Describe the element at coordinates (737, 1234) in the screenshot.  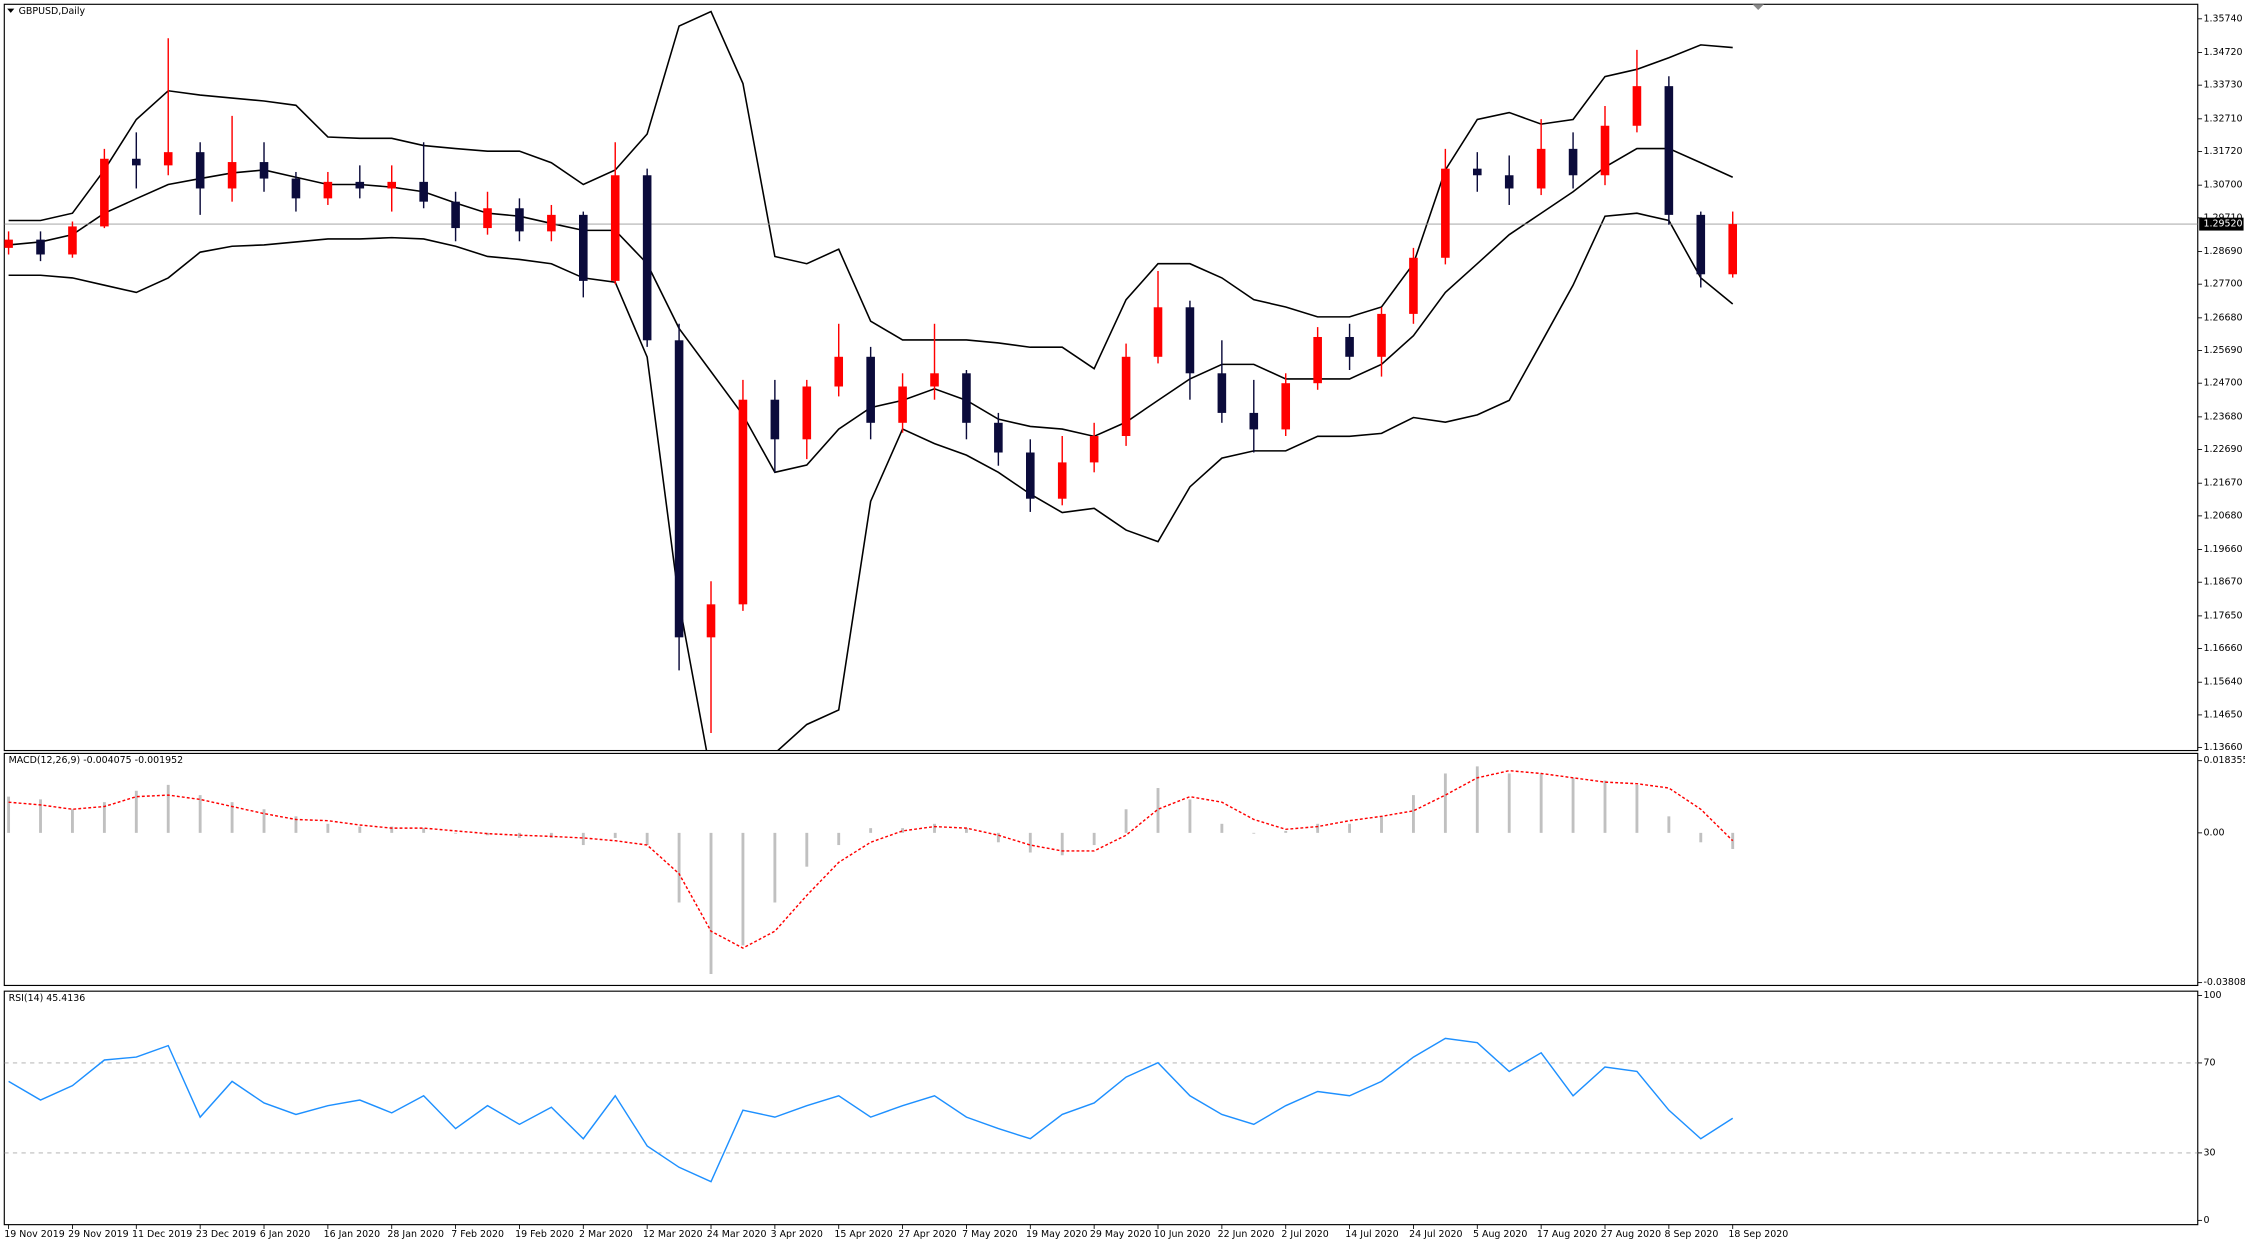
I see `x-tick-label: 24 Mar 2020` at that location.